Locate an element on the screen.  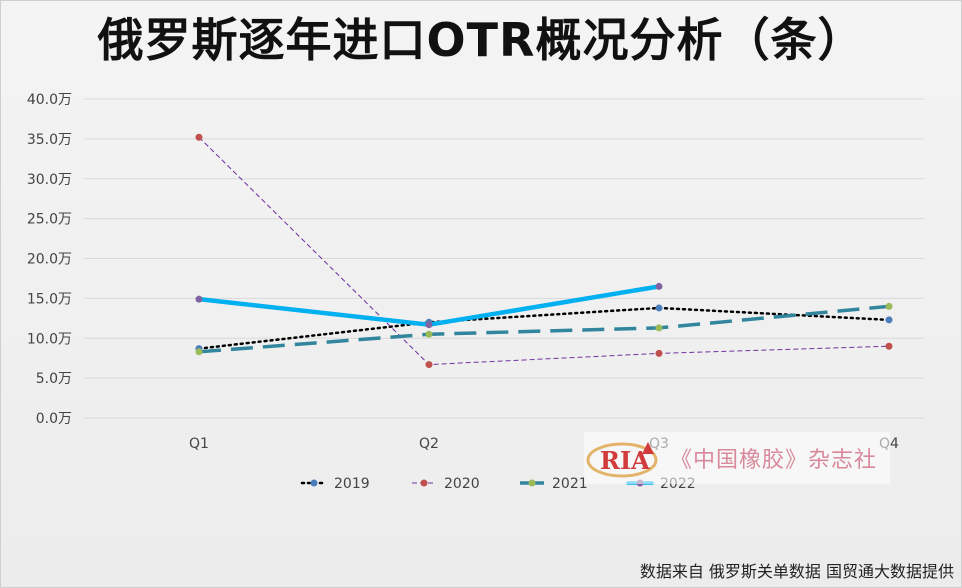
legend-label: 2020 is located at coordinates (462, 484).